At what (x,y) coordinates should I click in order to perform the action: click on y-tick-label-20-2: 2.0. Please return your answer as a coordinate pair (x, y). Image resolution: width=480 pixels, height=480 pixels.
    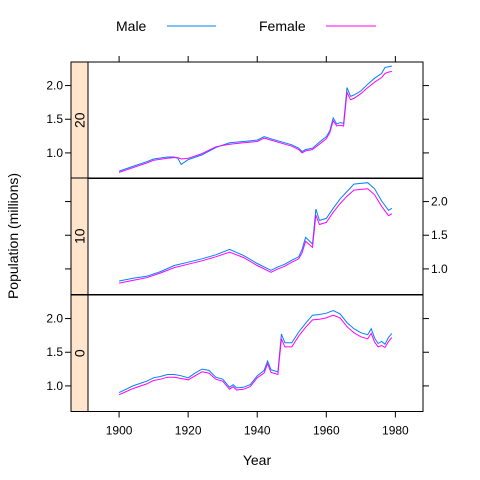
    Looking at the image, I should click on (54, 86).